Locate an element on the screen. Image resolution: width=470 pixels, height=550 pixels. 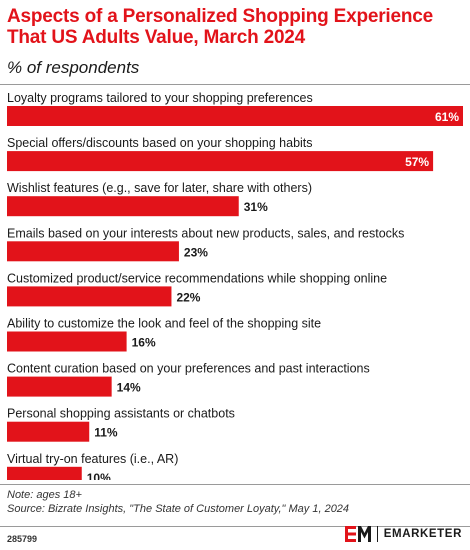
top-divider is located at coordinates (235, 84).